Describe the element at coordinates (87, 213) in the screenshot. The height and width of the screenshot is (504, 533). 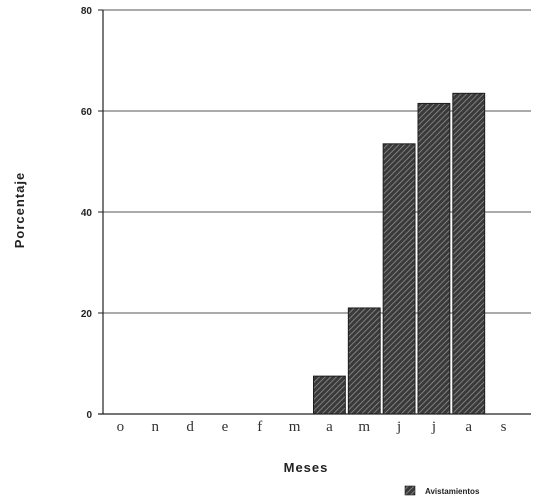
I see `y-tick-label: 40` at that location.